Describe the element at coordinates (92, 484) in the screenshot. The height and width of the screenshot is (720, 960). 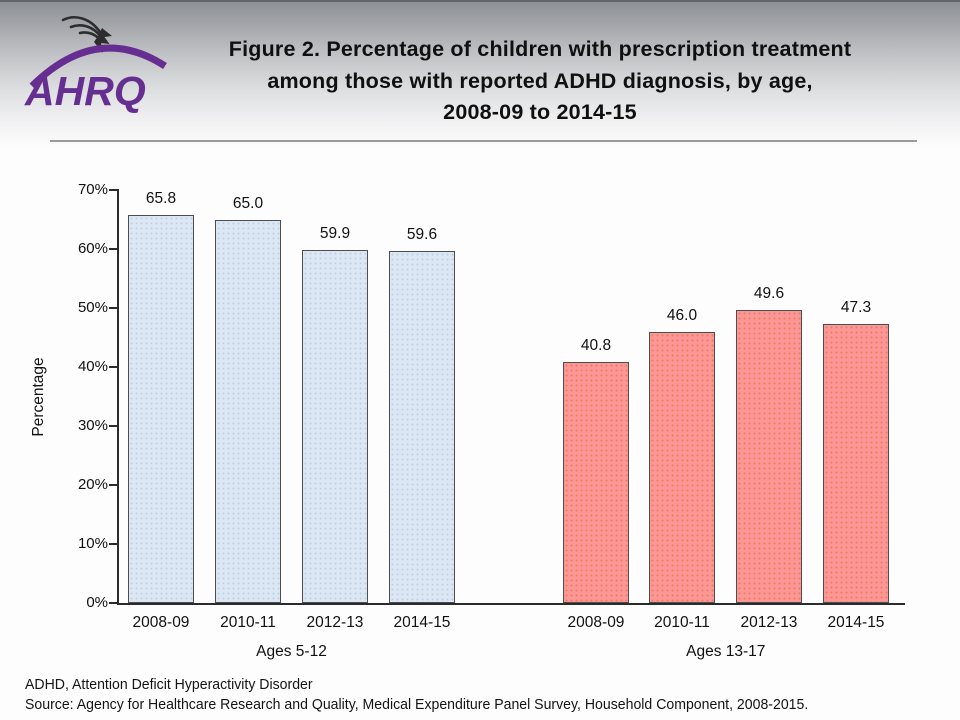
I see `y-tick-label: 20%` at that location.